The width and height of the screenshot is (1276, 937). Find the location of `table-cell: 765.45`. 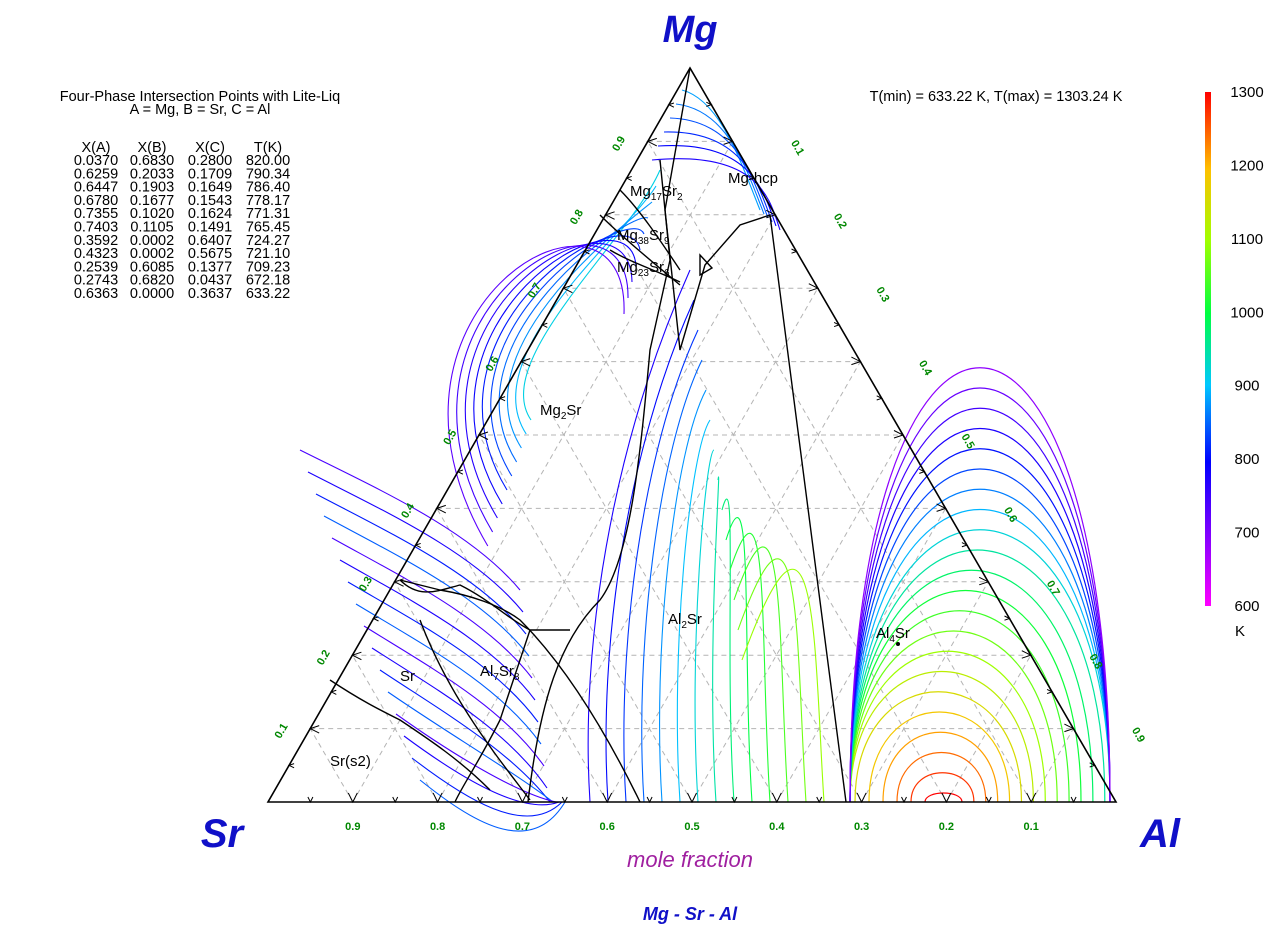

table-cell: 765.45 is located at coordinates (268, 228).